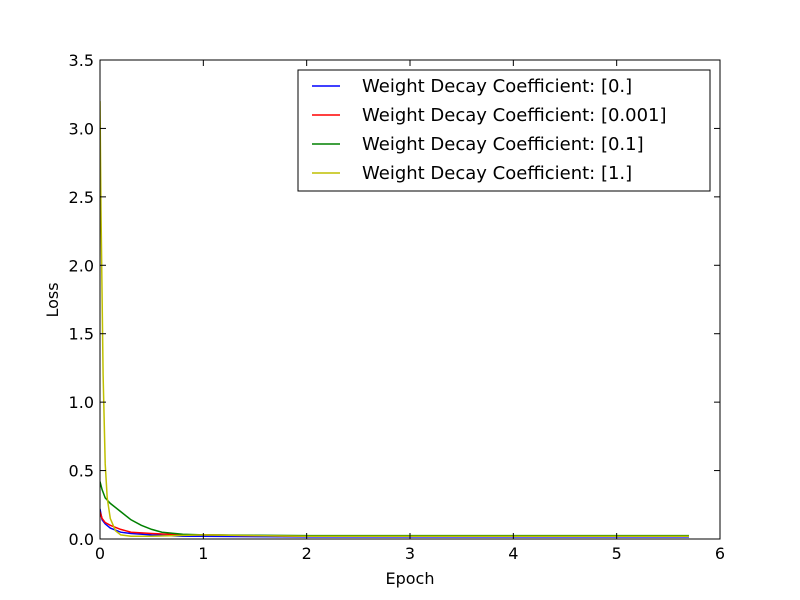  What do you see at coordinates (514, 115) in the screenshot?
I see `legend-label-1: Weight Decay Coefficient: [0.001]` at bounding box center [514, 115].